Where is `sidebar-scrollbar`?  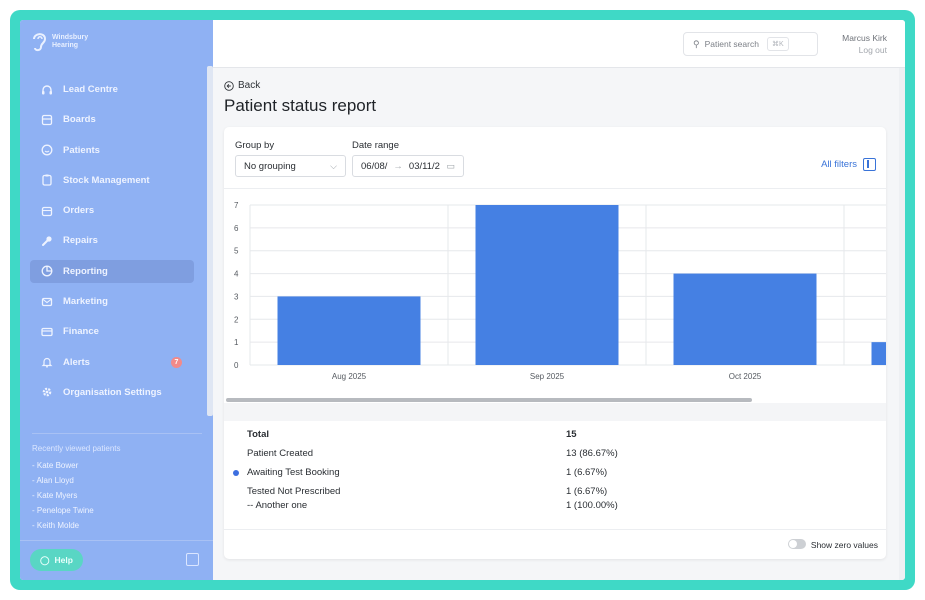
sidebar-scrollbar is located at coordinates (210, 241).